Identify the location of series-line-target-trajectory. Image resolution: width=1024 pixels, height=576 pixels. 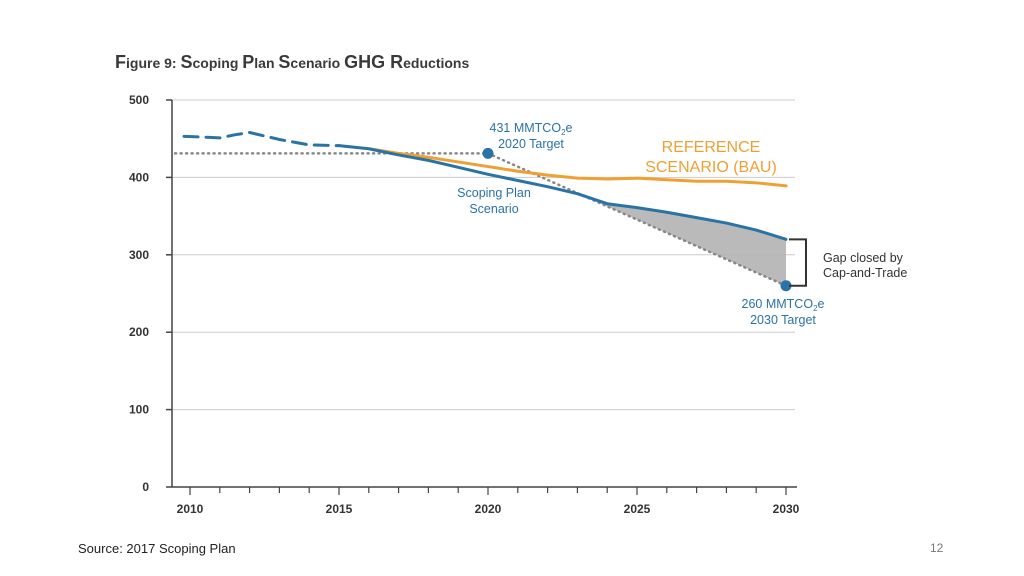
(637, 220).